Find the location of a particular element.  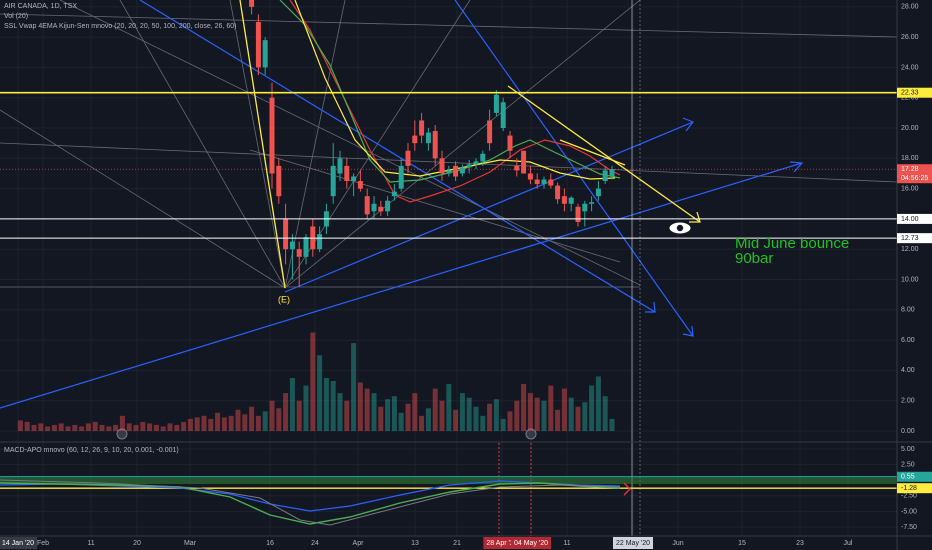

x-tick-label: Apr is located at coordinates (359, 543).